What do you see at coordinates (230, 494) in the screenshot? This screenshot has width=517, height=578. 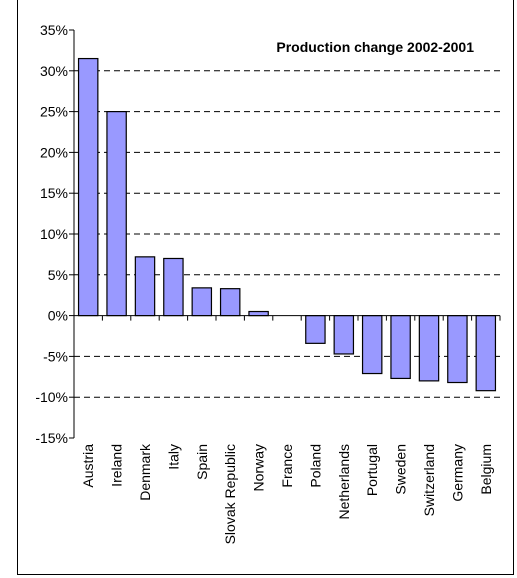 I see `x-tick-label: Slovak Republic` at bounding box center [230, 494].